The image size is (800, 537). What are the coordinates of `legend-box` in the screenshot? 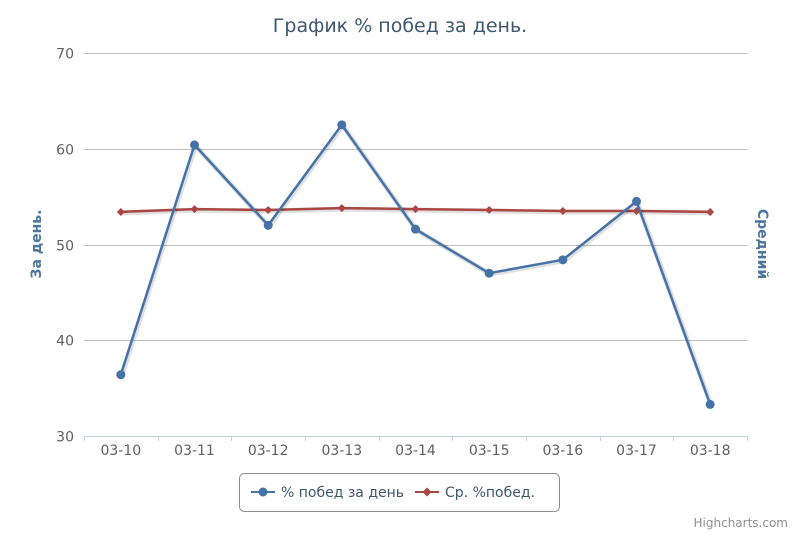 It's located at (399, 492).